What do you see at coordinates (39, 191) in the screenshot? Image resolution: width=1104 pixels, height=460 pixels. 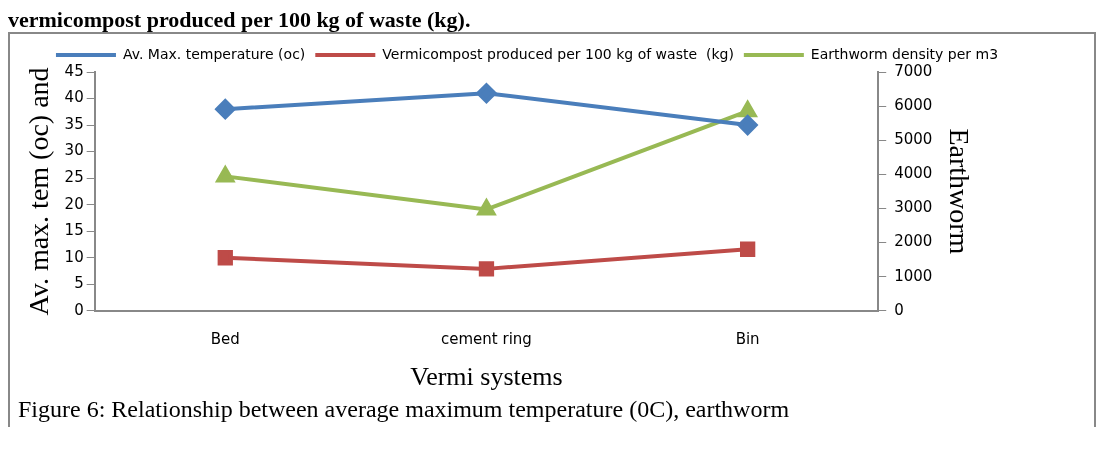 I see `y-axis-title: Av. max. tem (oc) and` at bounding box center [39, 191].